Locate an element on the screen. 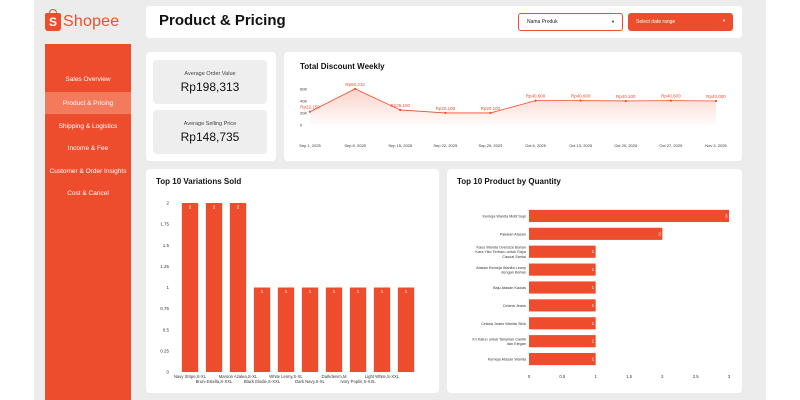 Image resolution: width=800 pixels, height=400 pixels. y-tick-label: 20K is located at coordinates (303, 113).